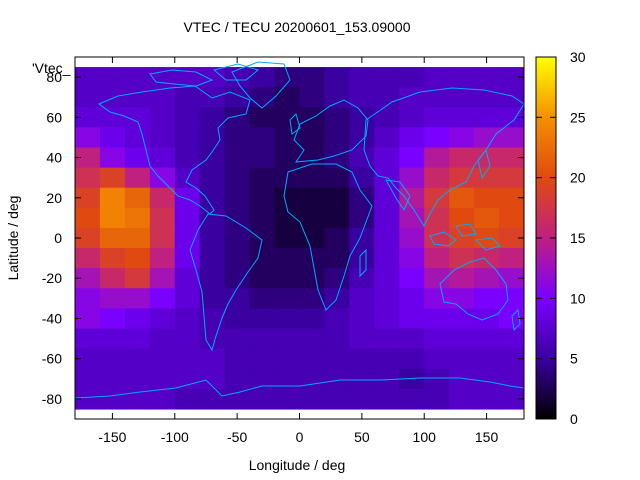 This screenshot has height=480, width=640. What do you see at coordinates (578, 238) in the screenshot?
I see `colorbar-tick-label: 15` at bounding box center [578, 238].